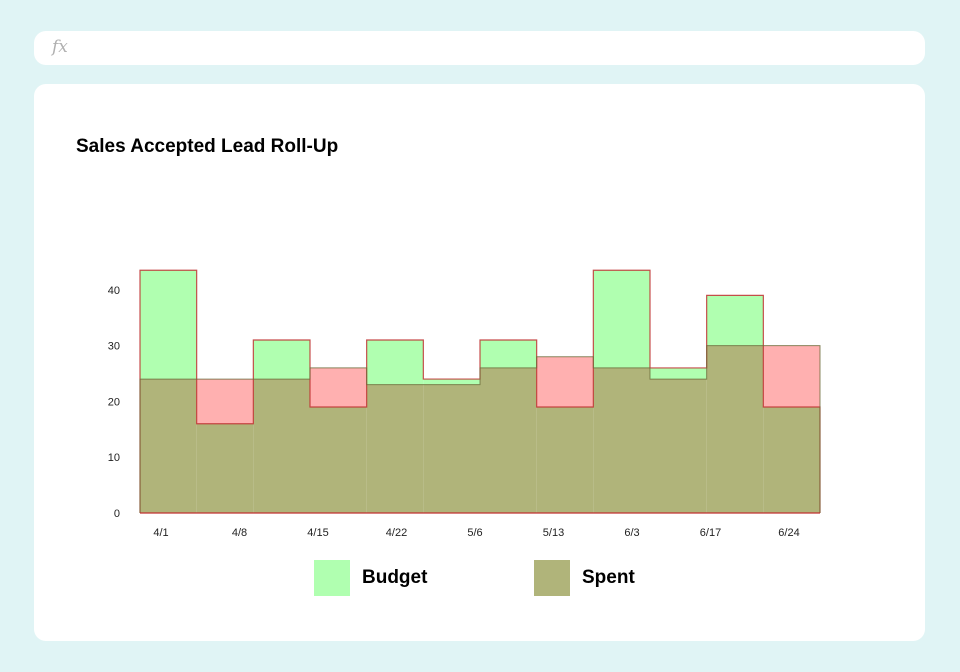 The height and width of the screenshot is (672, 960). I want to click on x-tick-label-3: 4/22, so click(396, 533).